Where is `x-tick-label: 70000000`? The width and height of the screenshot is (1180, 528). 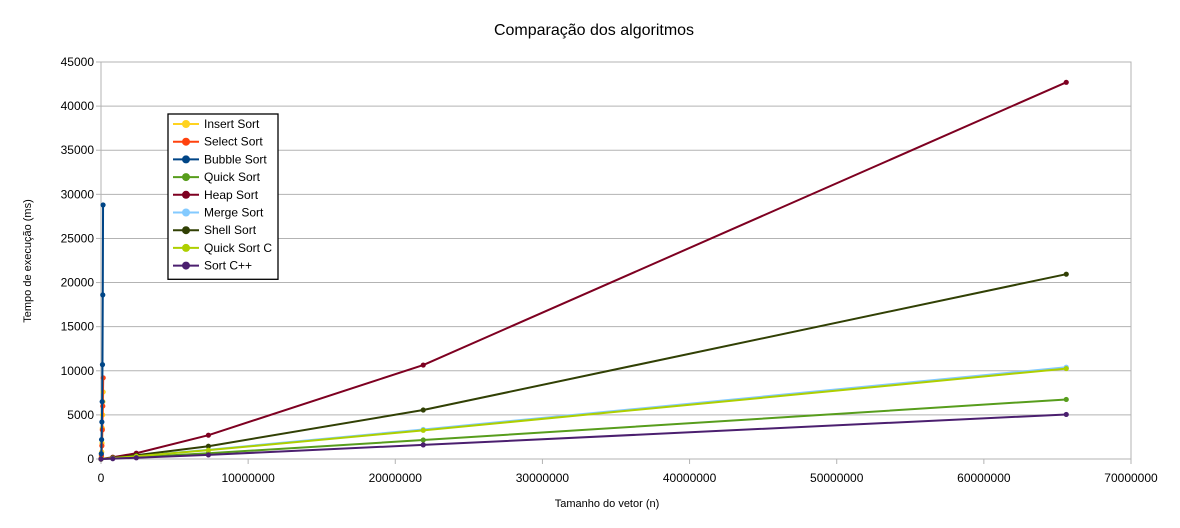 x-tick-label: 70000000 is located at coordinates (1131, 478).